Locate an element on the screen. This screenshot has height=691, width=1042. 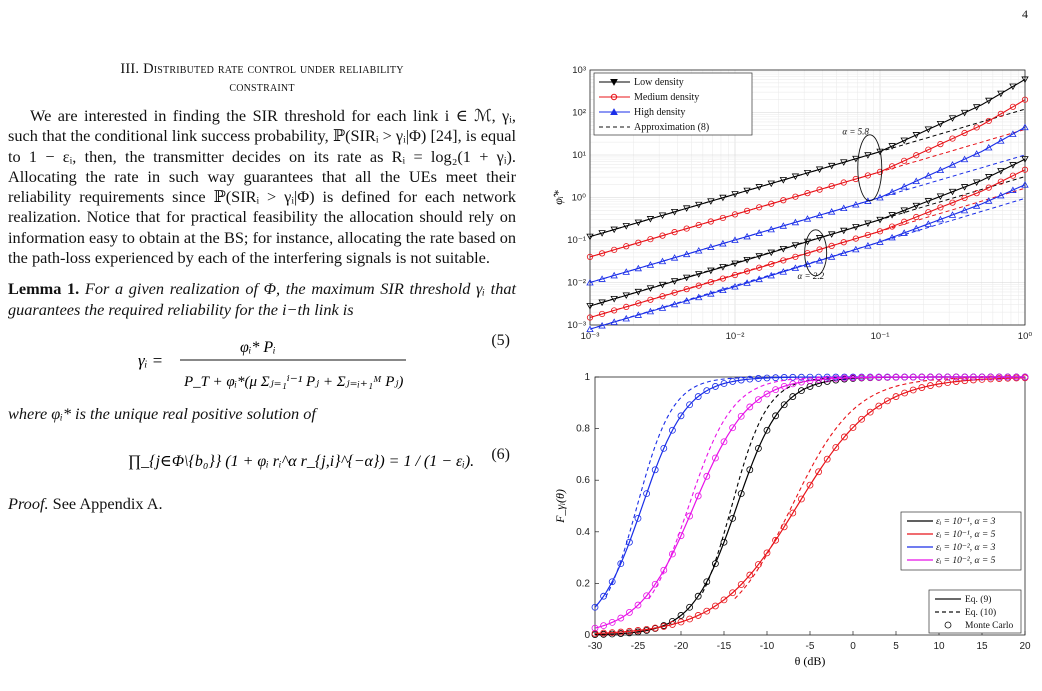
proof-text: See Appendix A. is located at coordinates (107, 503).